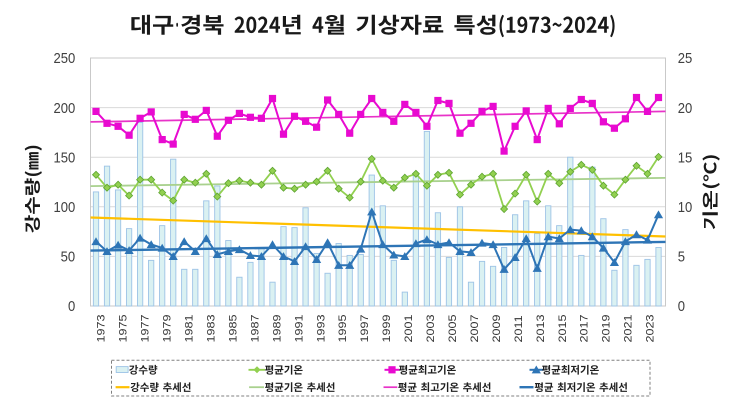 The height and width of the screenshot is (420, 754). I want to click on svg-text: 1991, so click(299, 328).